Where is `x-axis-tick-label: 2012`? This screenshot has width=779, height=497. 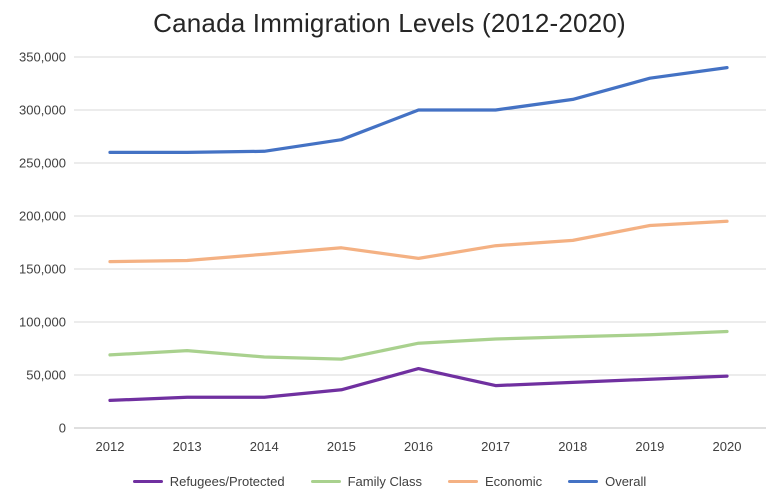 x-axis-tick-label: 2012 is located at coordinates (110, 446).